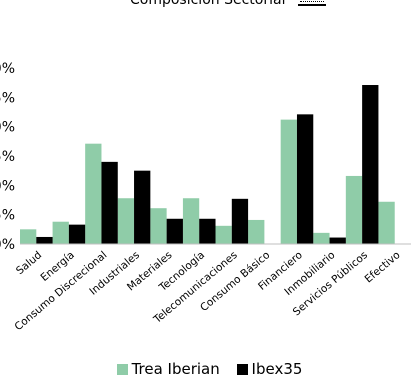  I want to click on y-tick-label: 0%, so click(7, 245).